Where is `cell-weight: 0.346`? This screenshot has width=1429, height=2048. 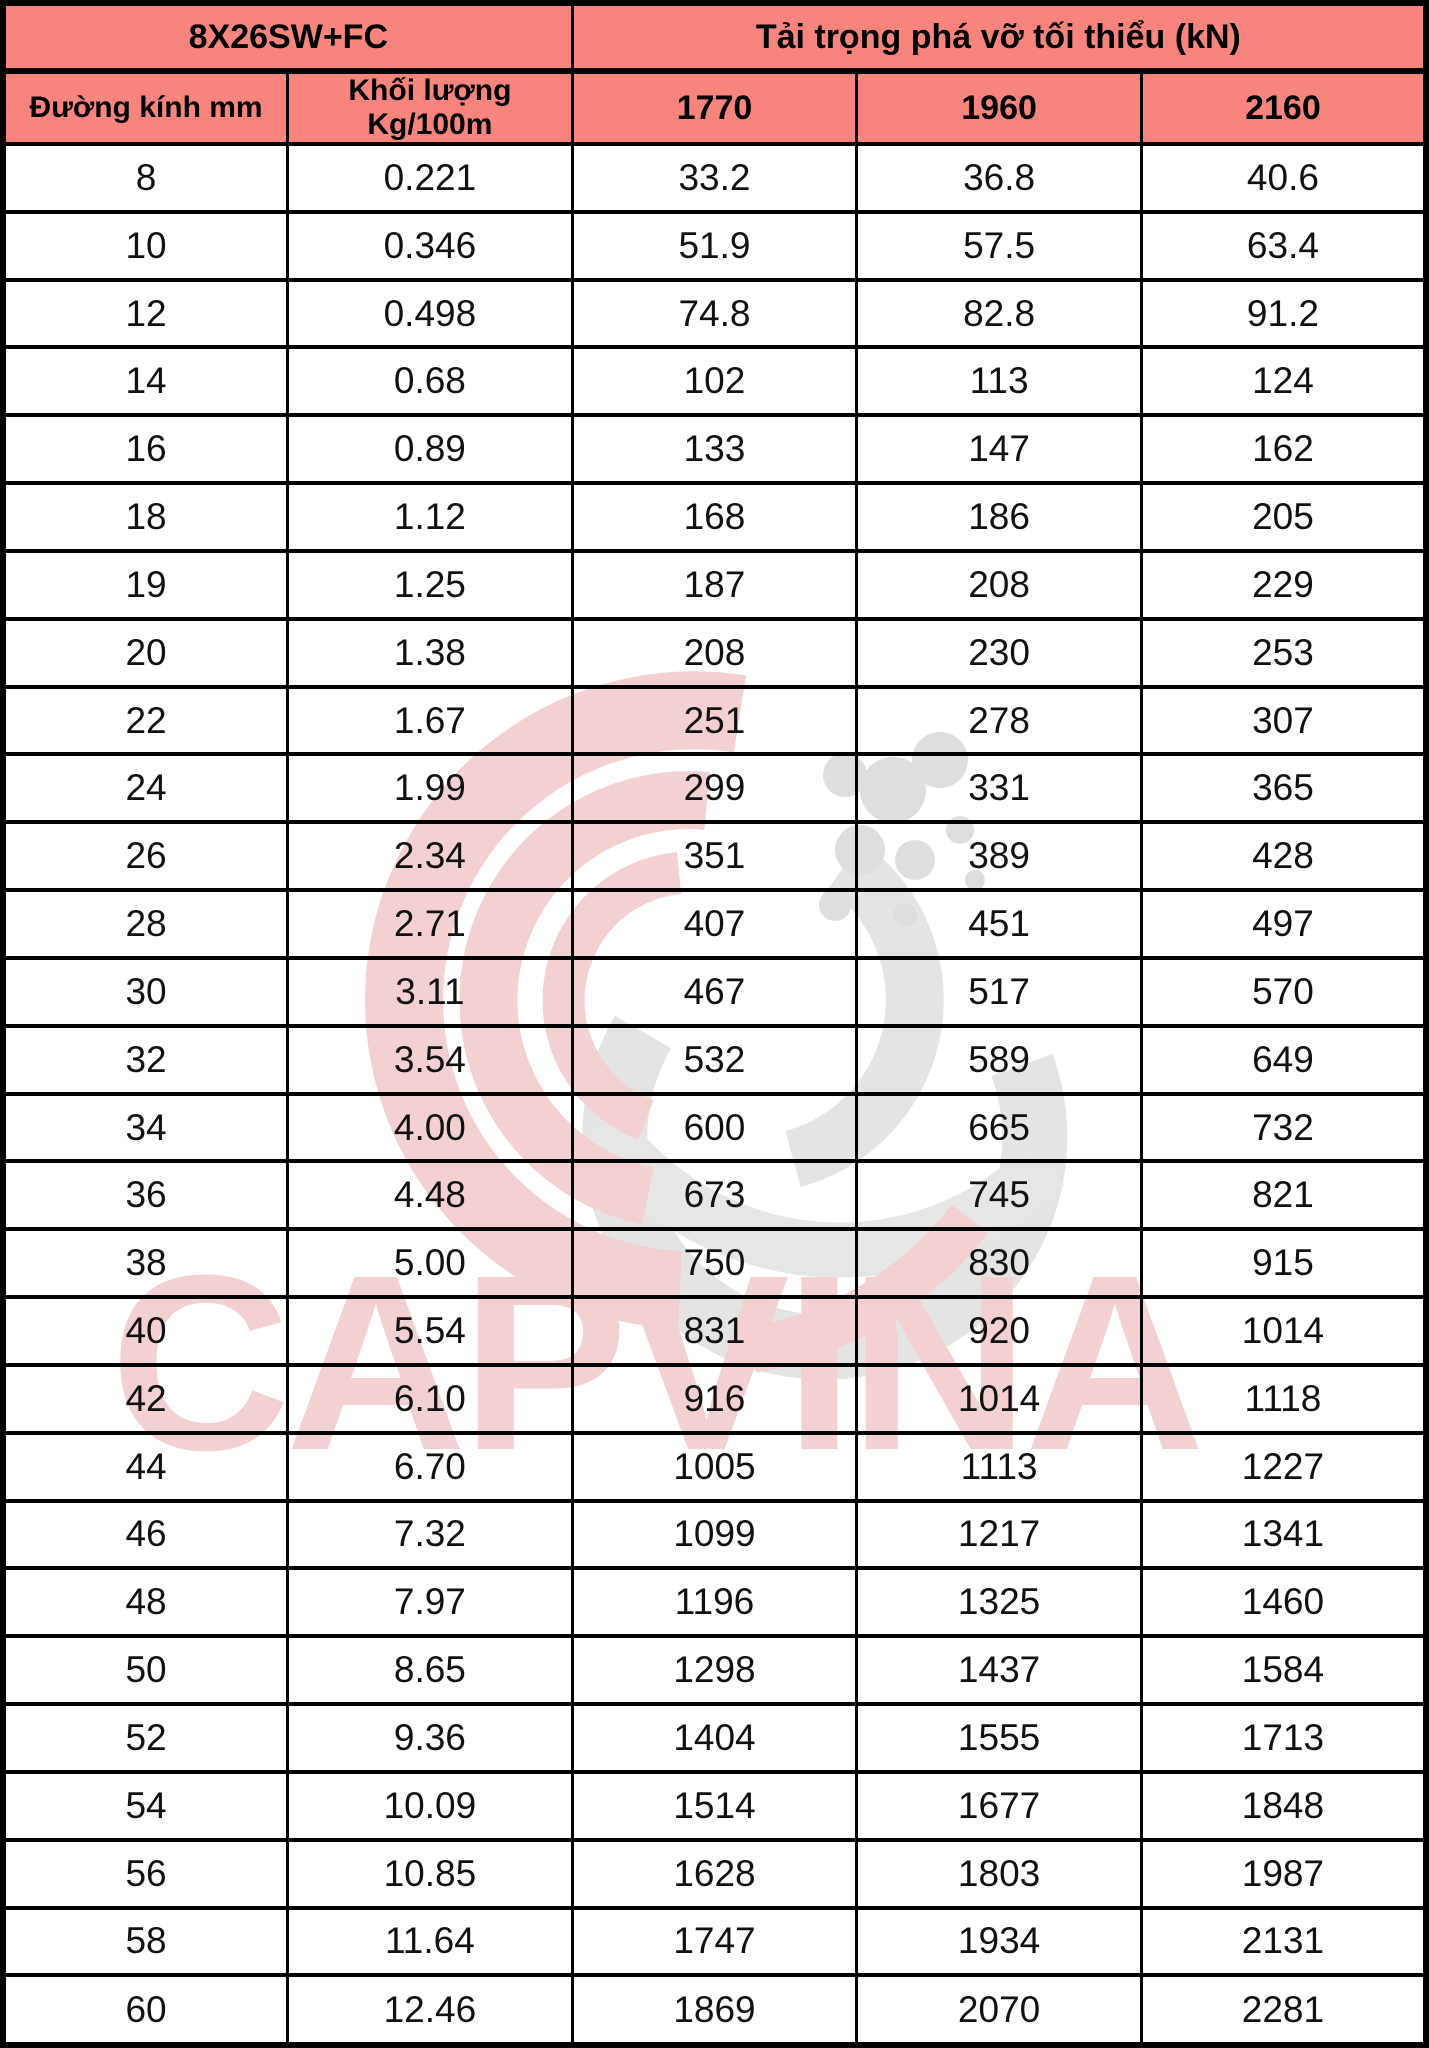
cell-weight: 0.346 is located at coordinates (430, 245).